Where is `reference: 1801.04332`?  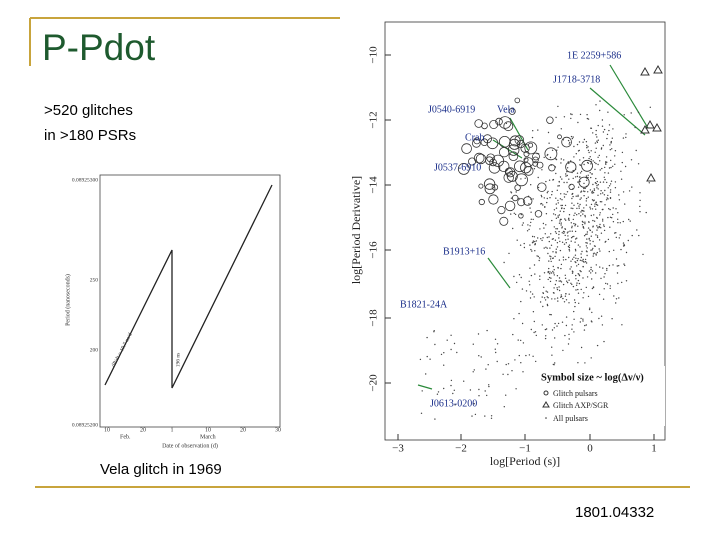
reference: 1801.04332 is located at coordinates (614, 512).